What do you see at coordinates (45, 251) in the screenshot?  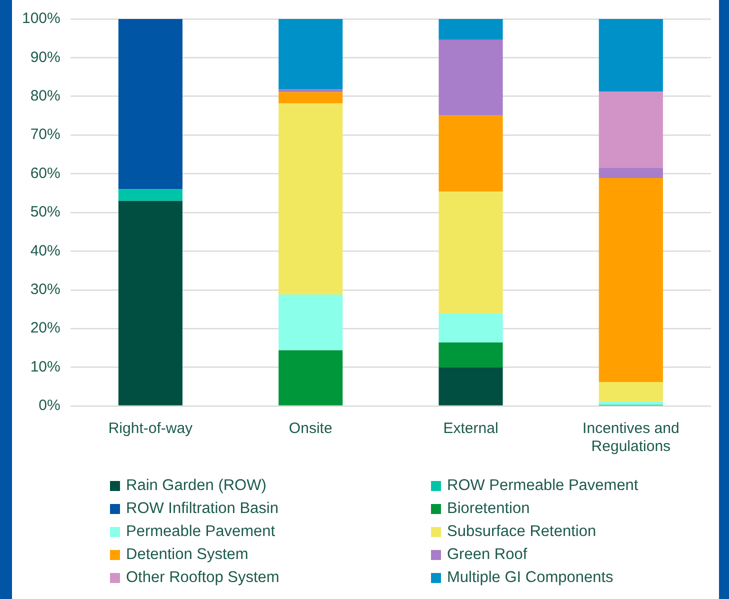 I see `y-tick-label: 40%` at bounding box center [45, 251].